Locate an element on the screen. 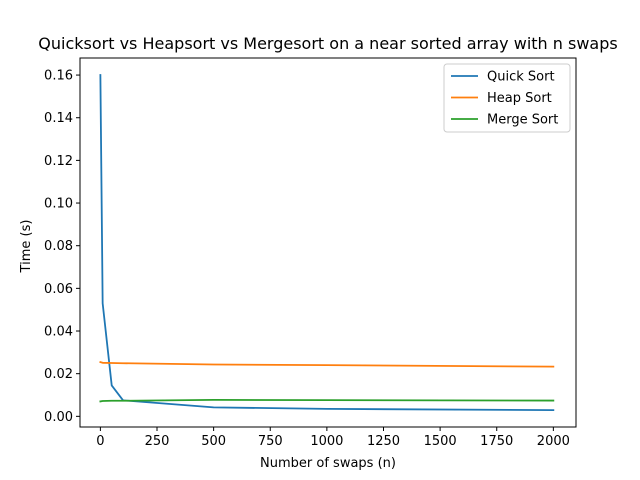 Image resolution: width=640 pixels, height=480 pixels. y-axis-label: Time (s) is located at coordinates (26, 247).